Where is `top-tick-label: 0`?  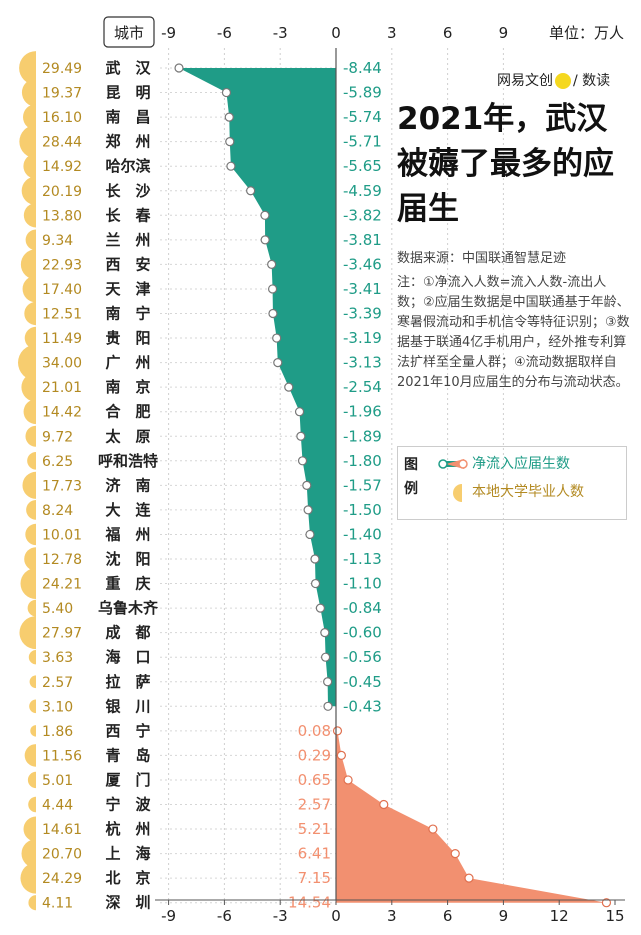
top-tick-label: 0 is located at coordinates (336, 33).